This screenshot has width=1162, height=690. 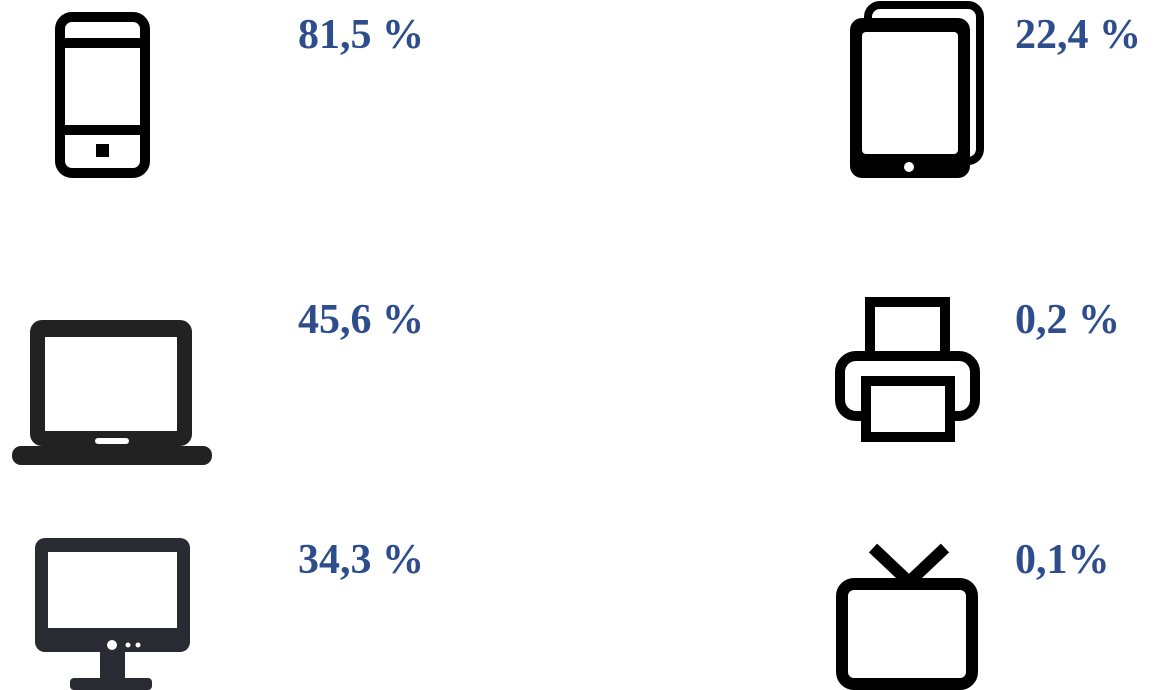 What do you see at coordinates (1062, 560) in the screenshot?
I see `tv-value: 0,1%` at bounding box center [1062, 560].